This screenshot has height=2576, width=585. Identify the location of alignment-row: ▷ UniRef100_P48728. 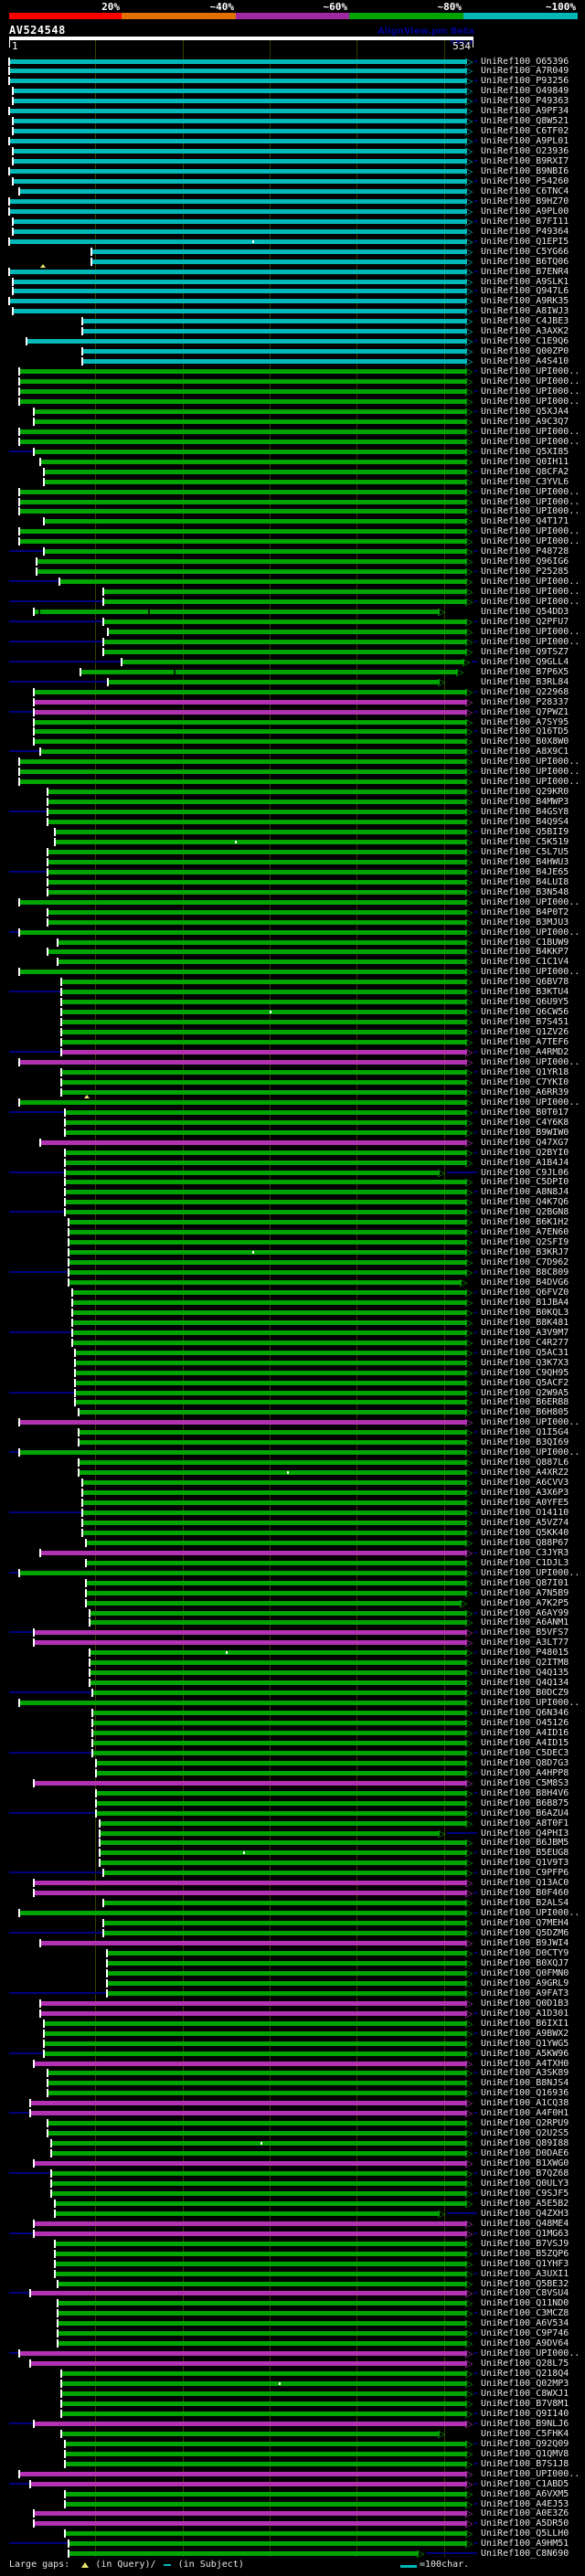
(293, 551).